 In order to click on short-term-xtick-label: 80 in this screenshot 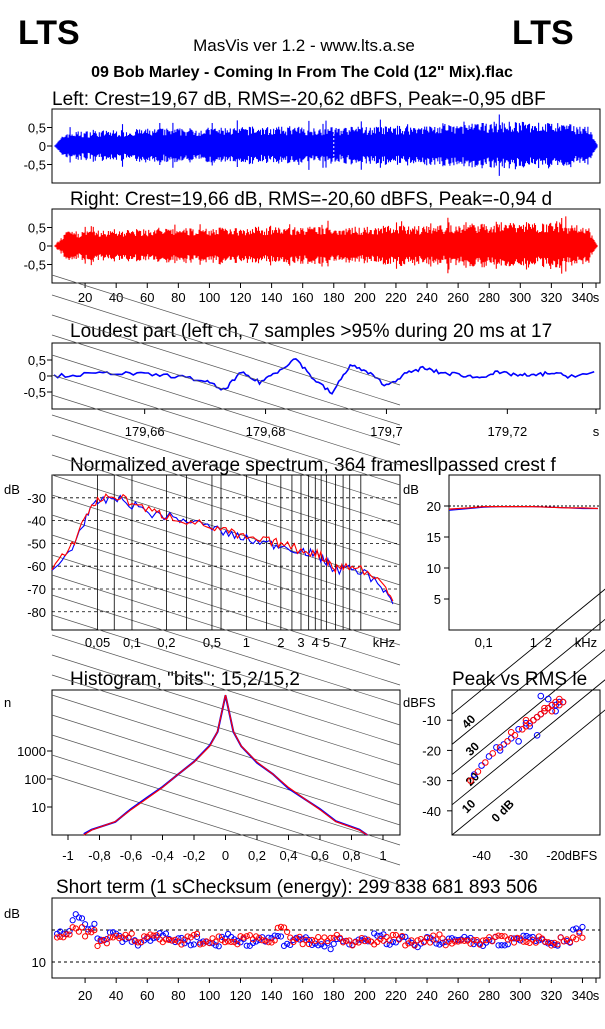, I will do `click(178, 995)`.